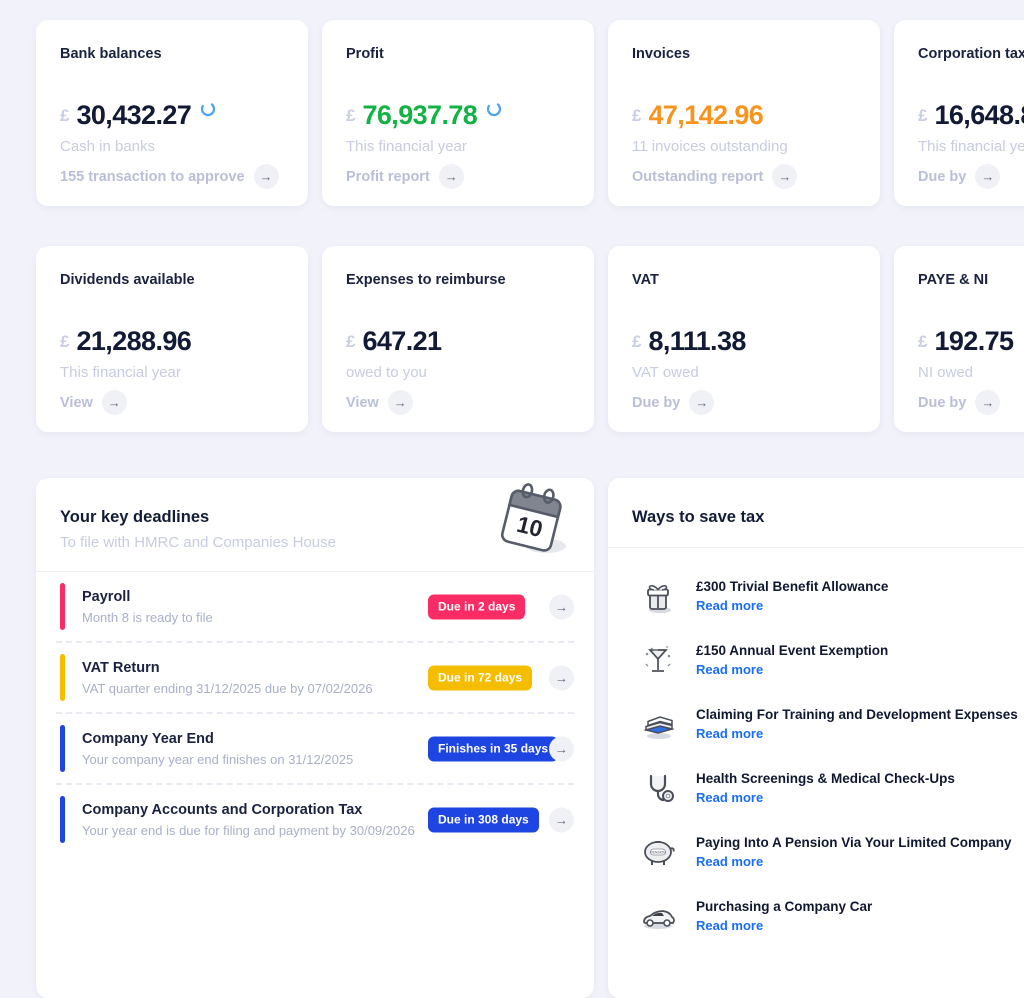  Describe the element at coordinates (658, 724) in the screenshot. I see `books-icon` at that location.